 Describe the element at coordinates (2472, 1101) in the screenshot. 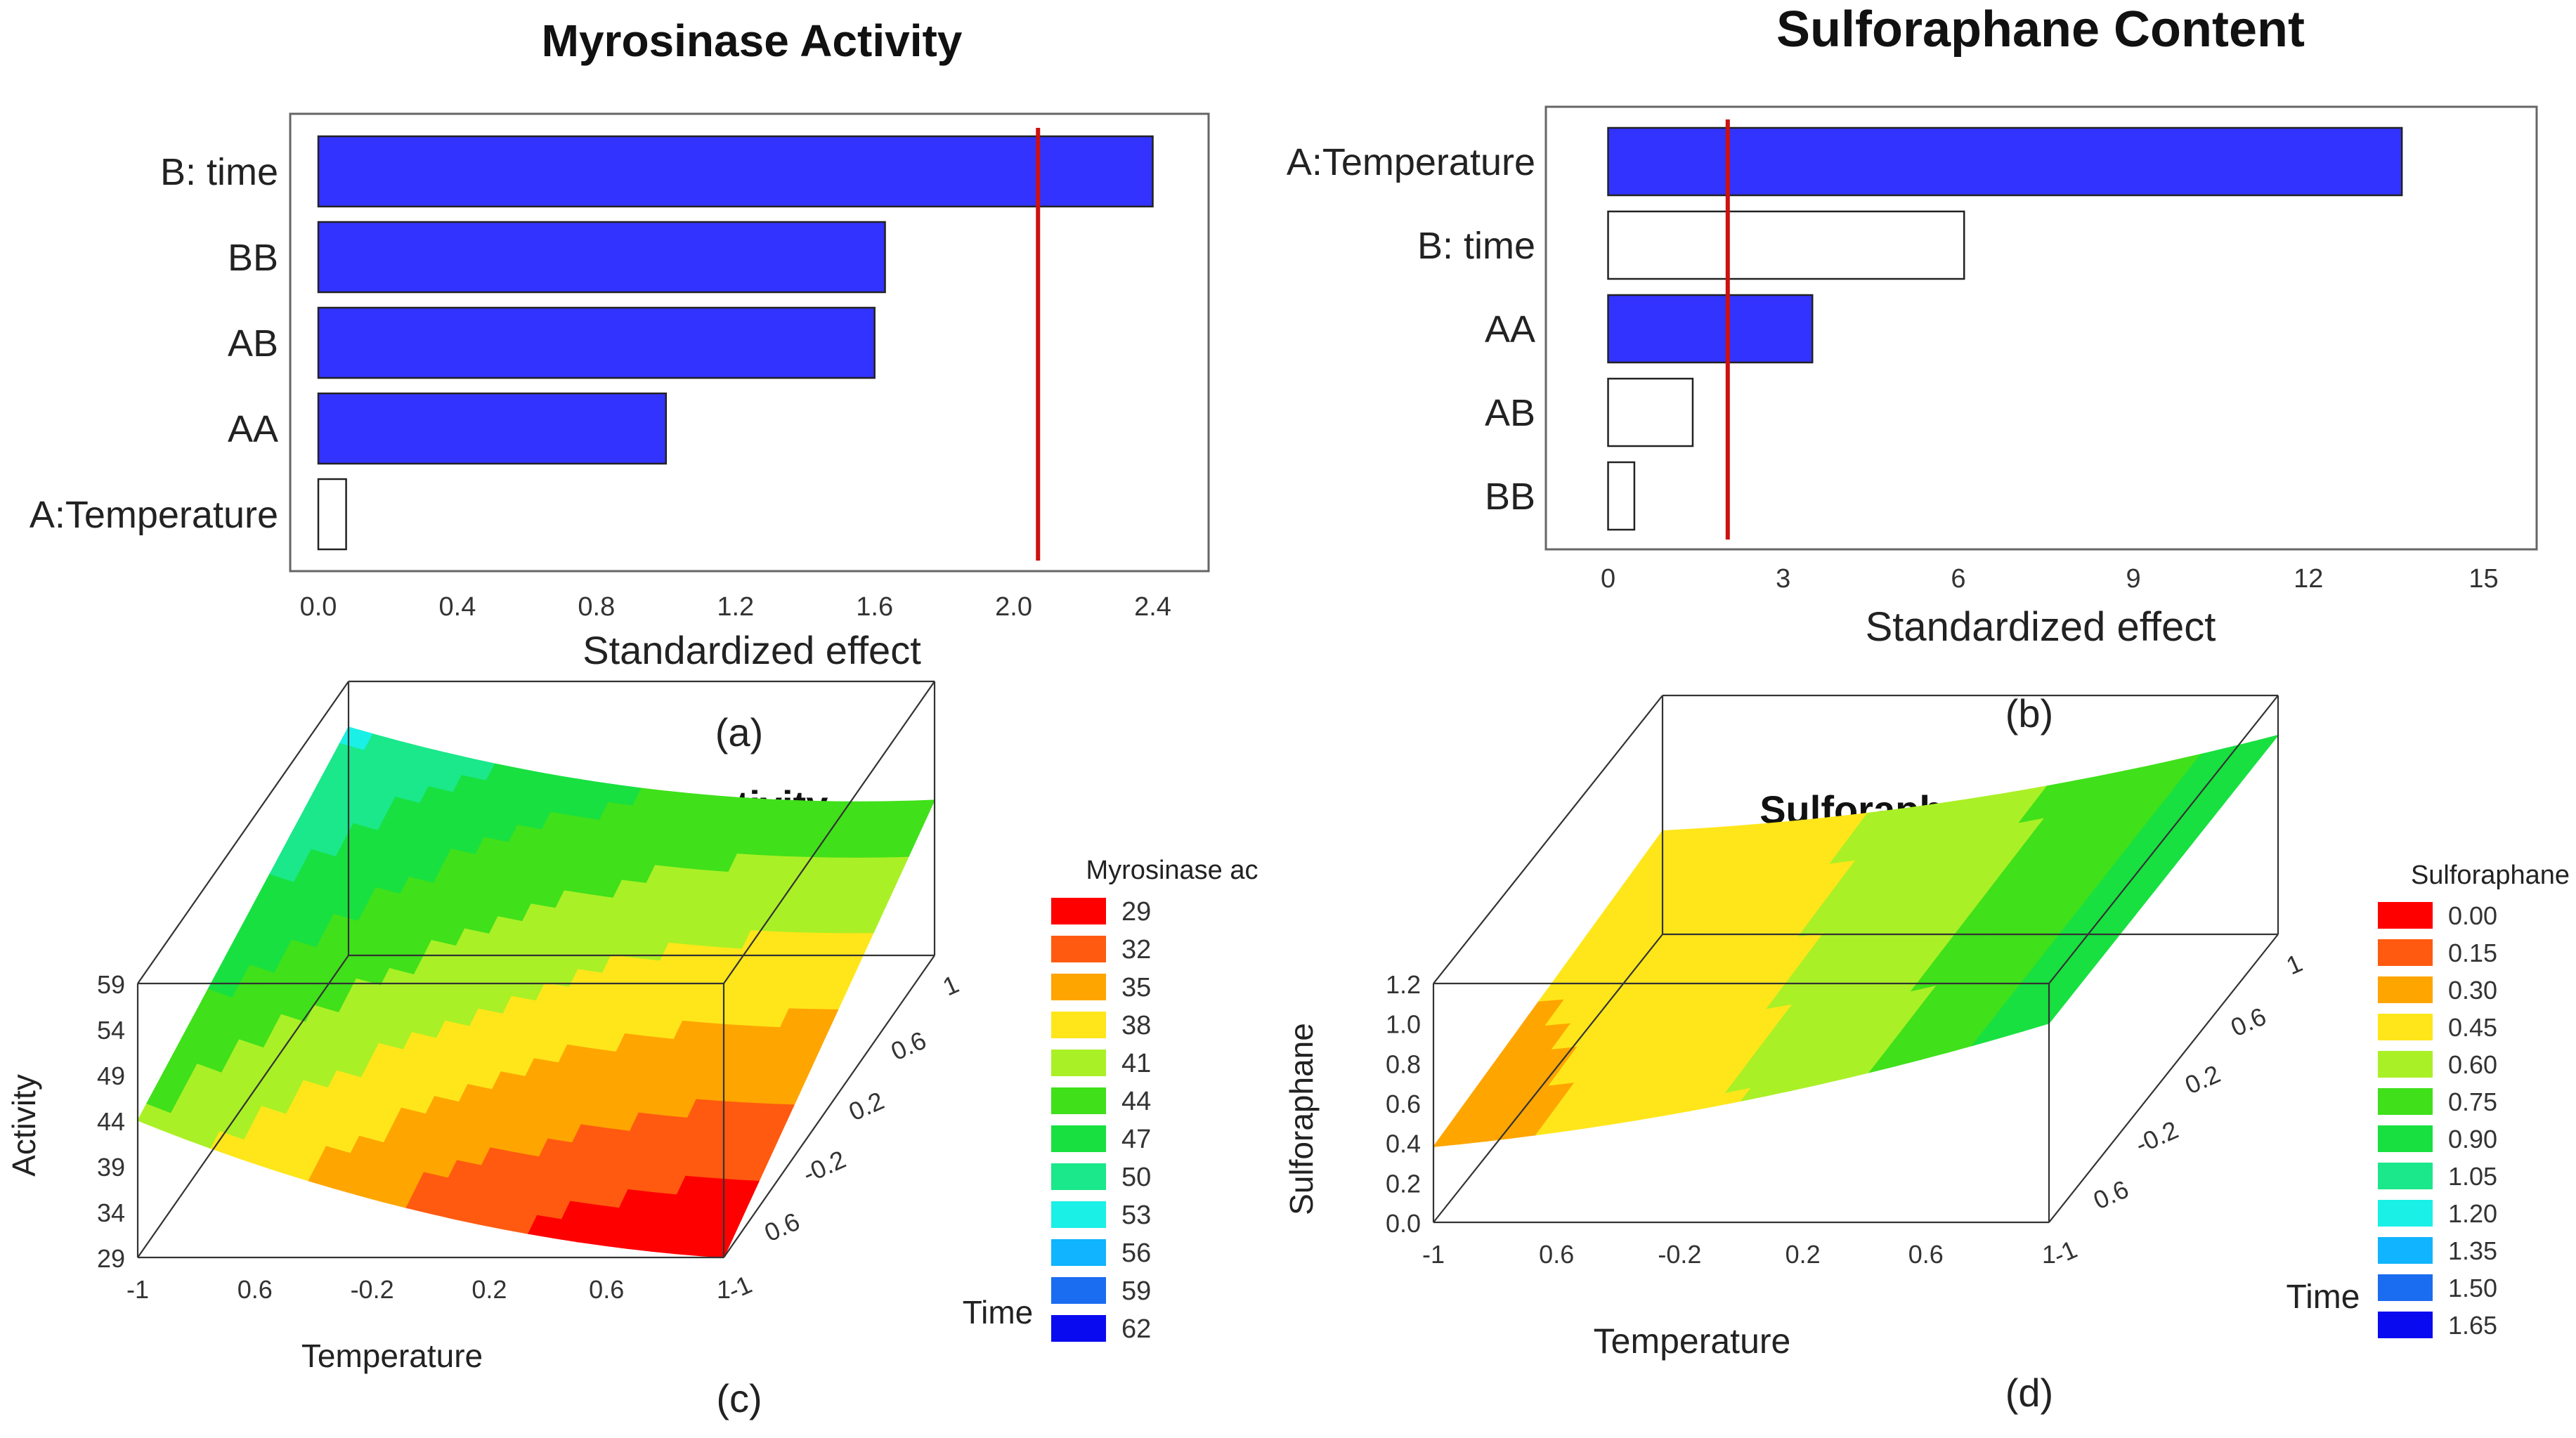

I see `legend-value: 0.75` at that location.